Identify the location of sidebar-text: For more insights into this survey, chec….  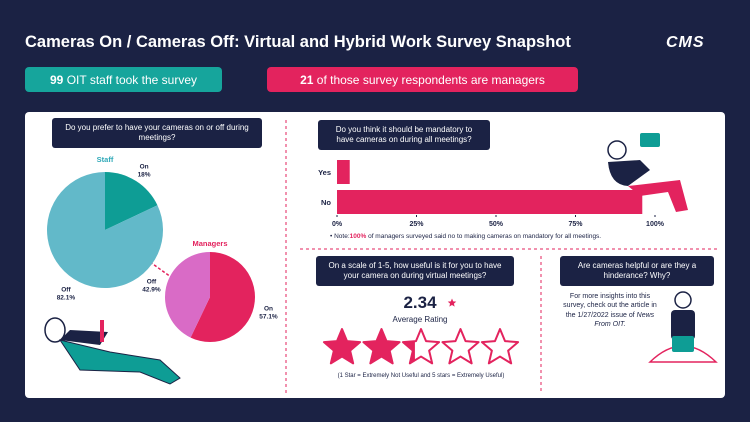
(610, 311).